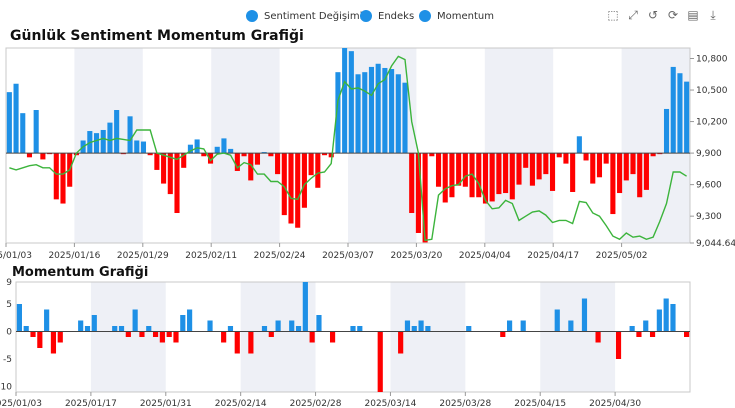  Describe the element at coordinates (553, 256) in the screenshot. I see `x-tick-label: 2025/04/17` at that location.